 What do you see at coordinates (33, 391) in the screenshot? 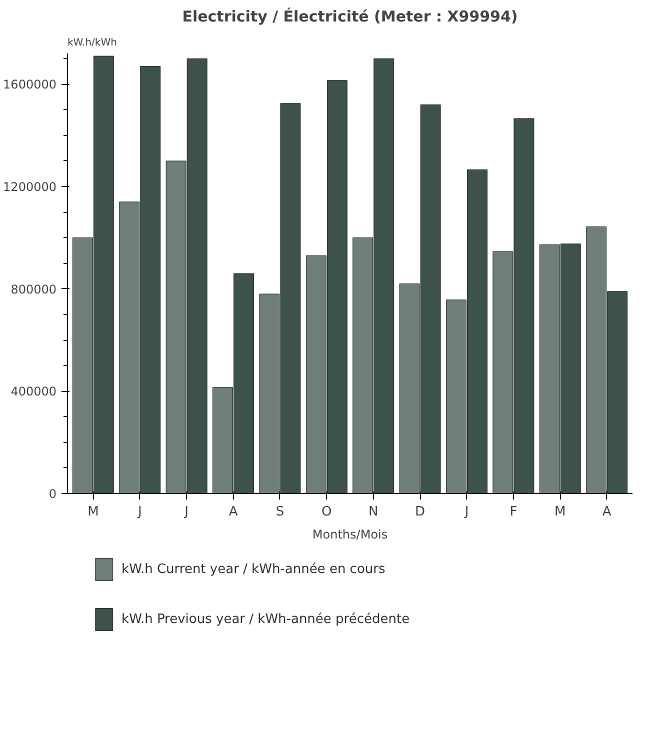
I see `y-tick-label: 400000` at bounding box center [33, 391].